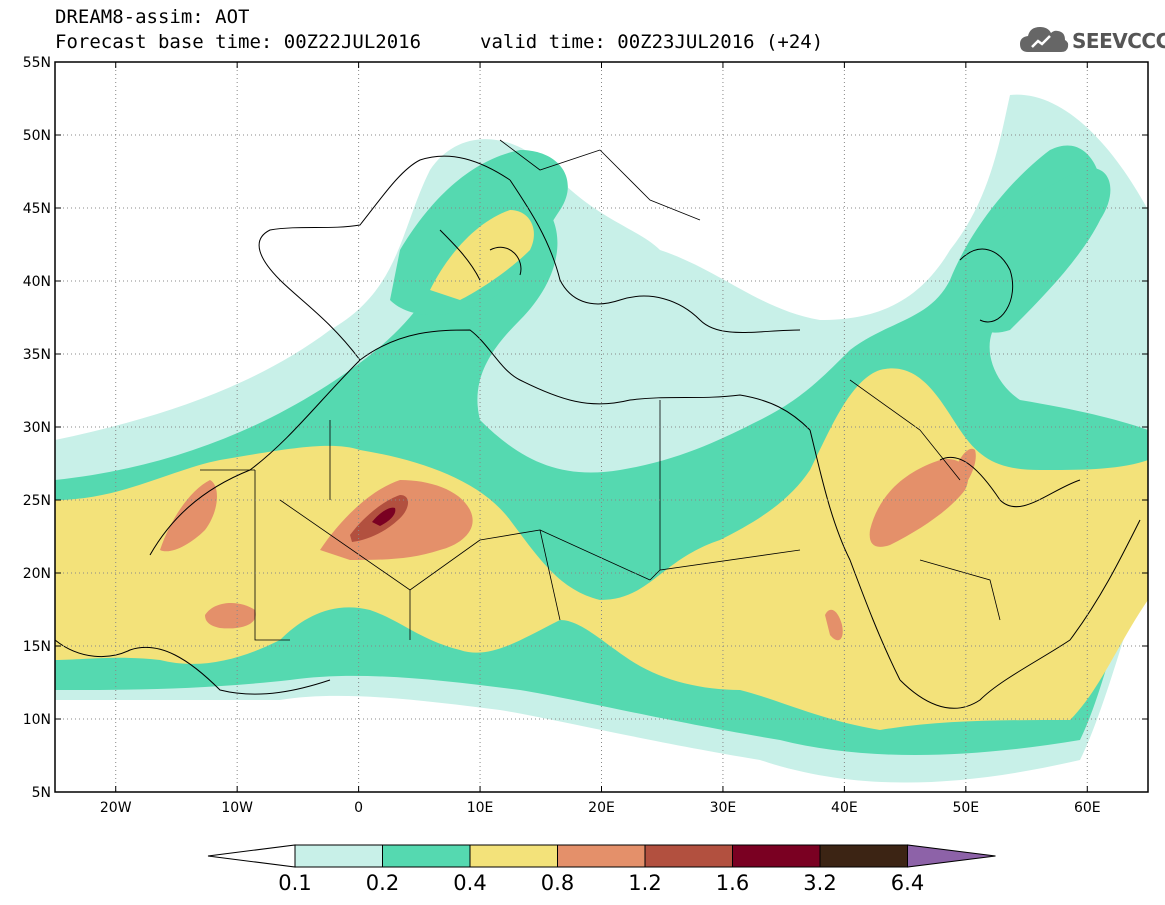 The width and height of the screenshot is (1165, 905). What do you see at coordinates (37, 282) in the screenshot?
I see `lat-label: 40N` at bounding box center [37, 282].